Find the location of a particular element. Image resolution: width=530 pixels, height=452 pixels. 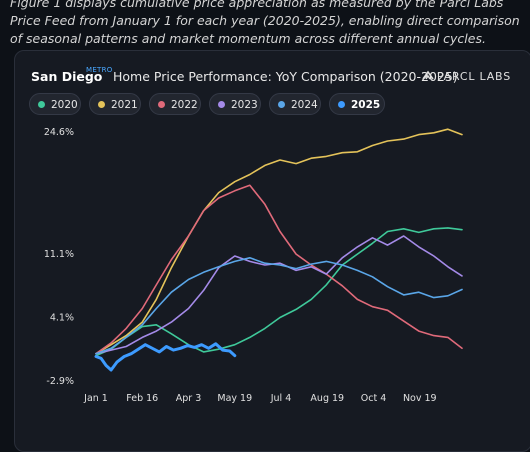

y-tick-label: 24.6% is located at coordinates (59, 132).